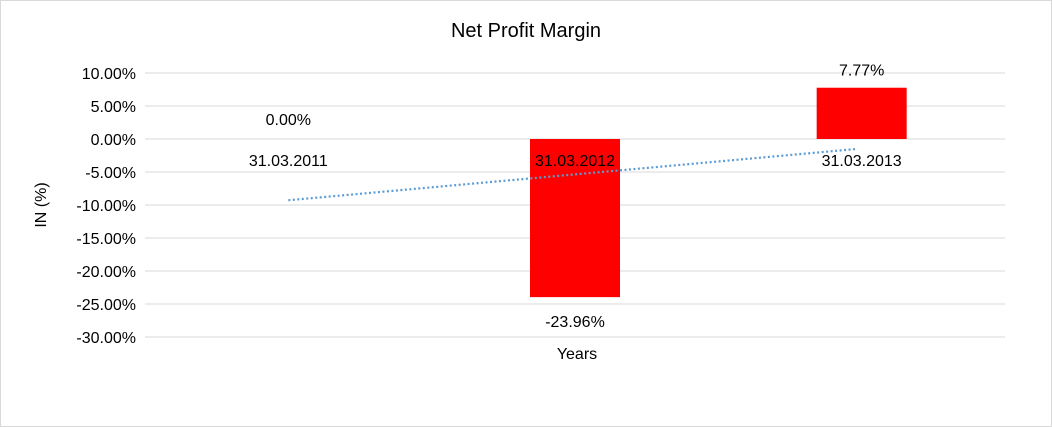  I want to click on y-tick-label: -20.00%, so click(106, 272).